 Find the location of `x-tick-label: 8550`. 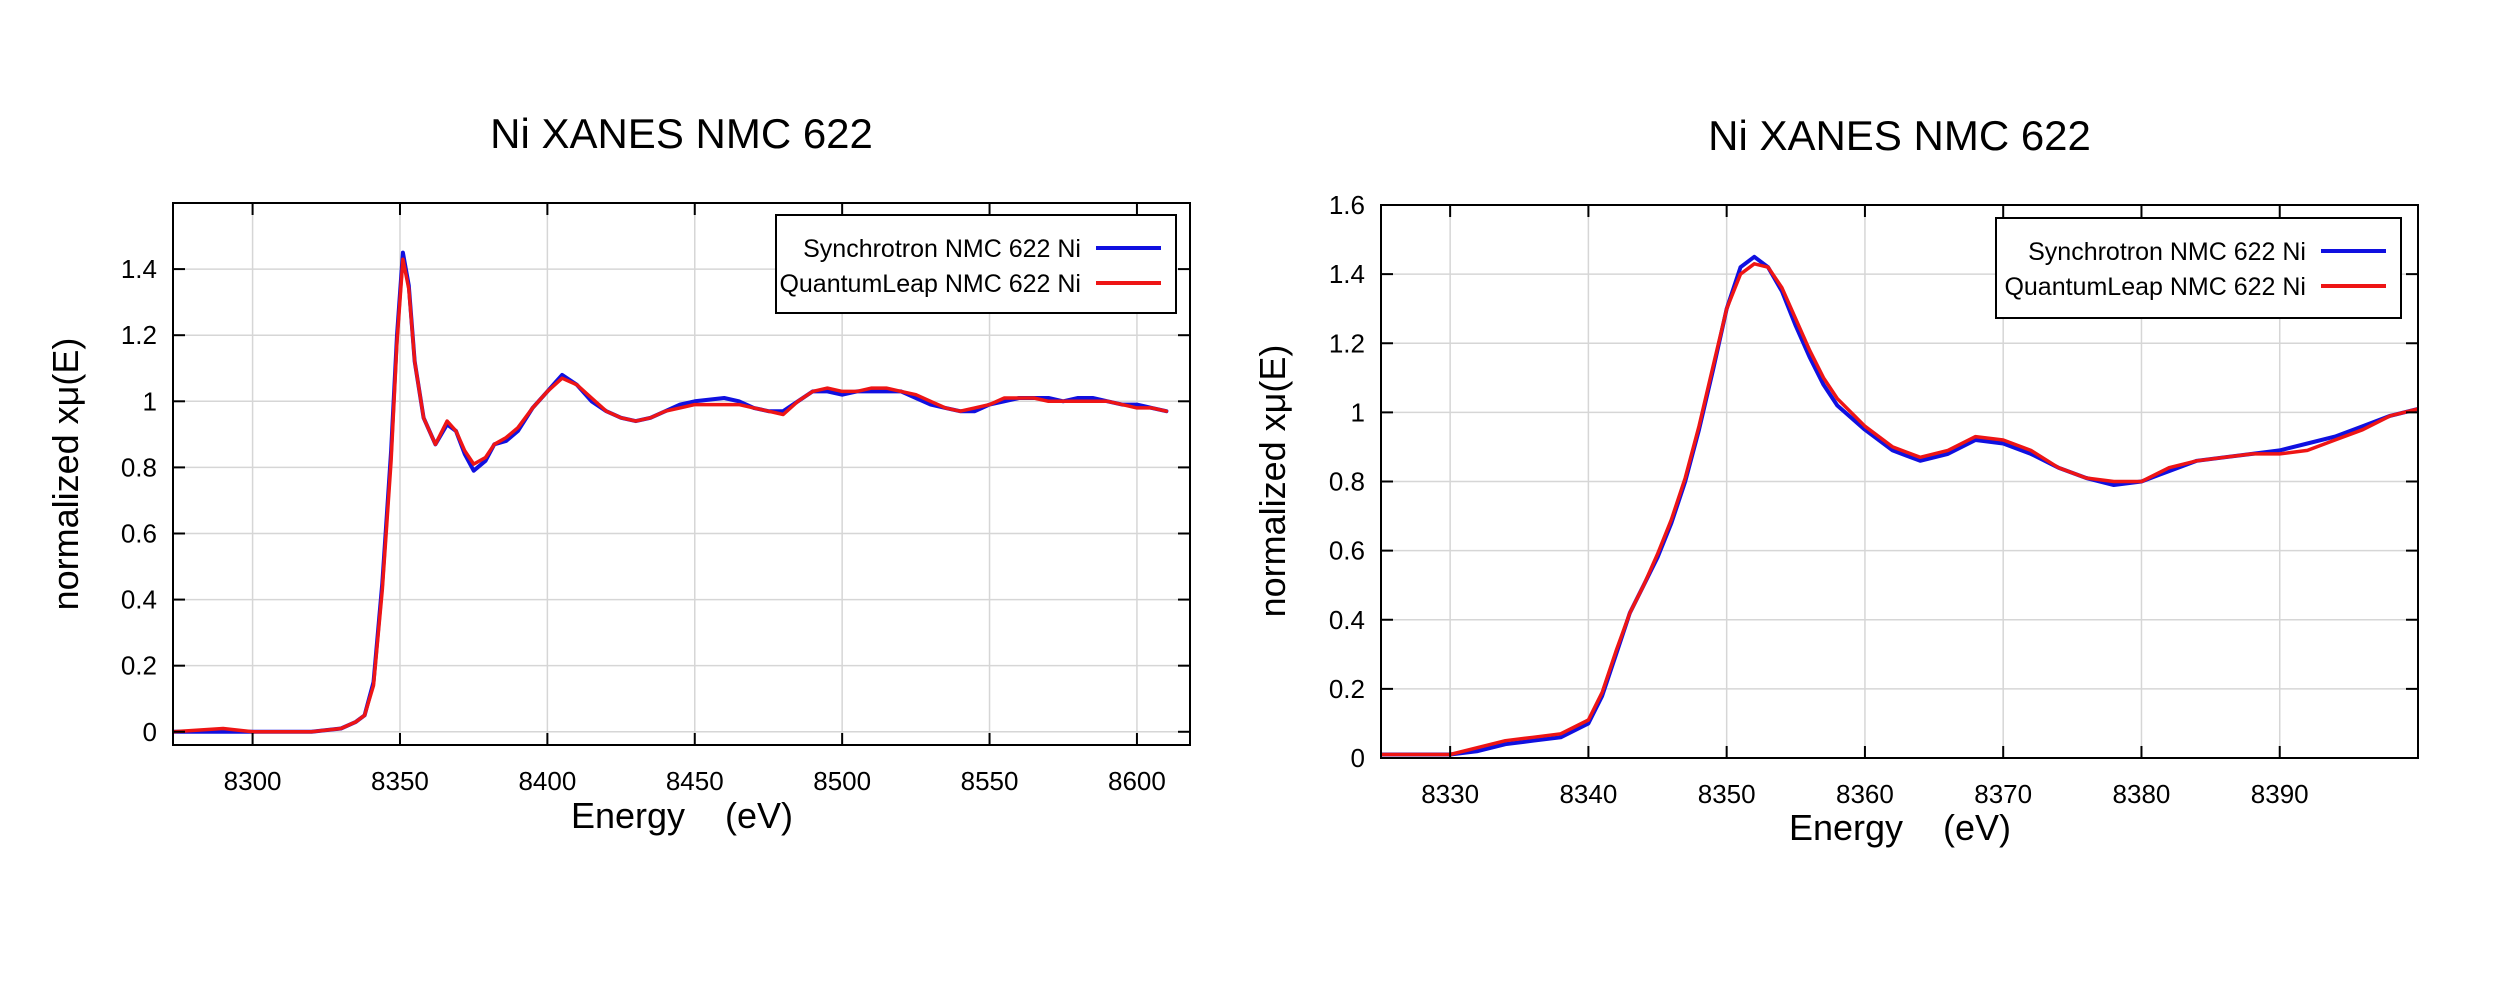

x-tick-label: 8550 is located at coordinates (990, 781).